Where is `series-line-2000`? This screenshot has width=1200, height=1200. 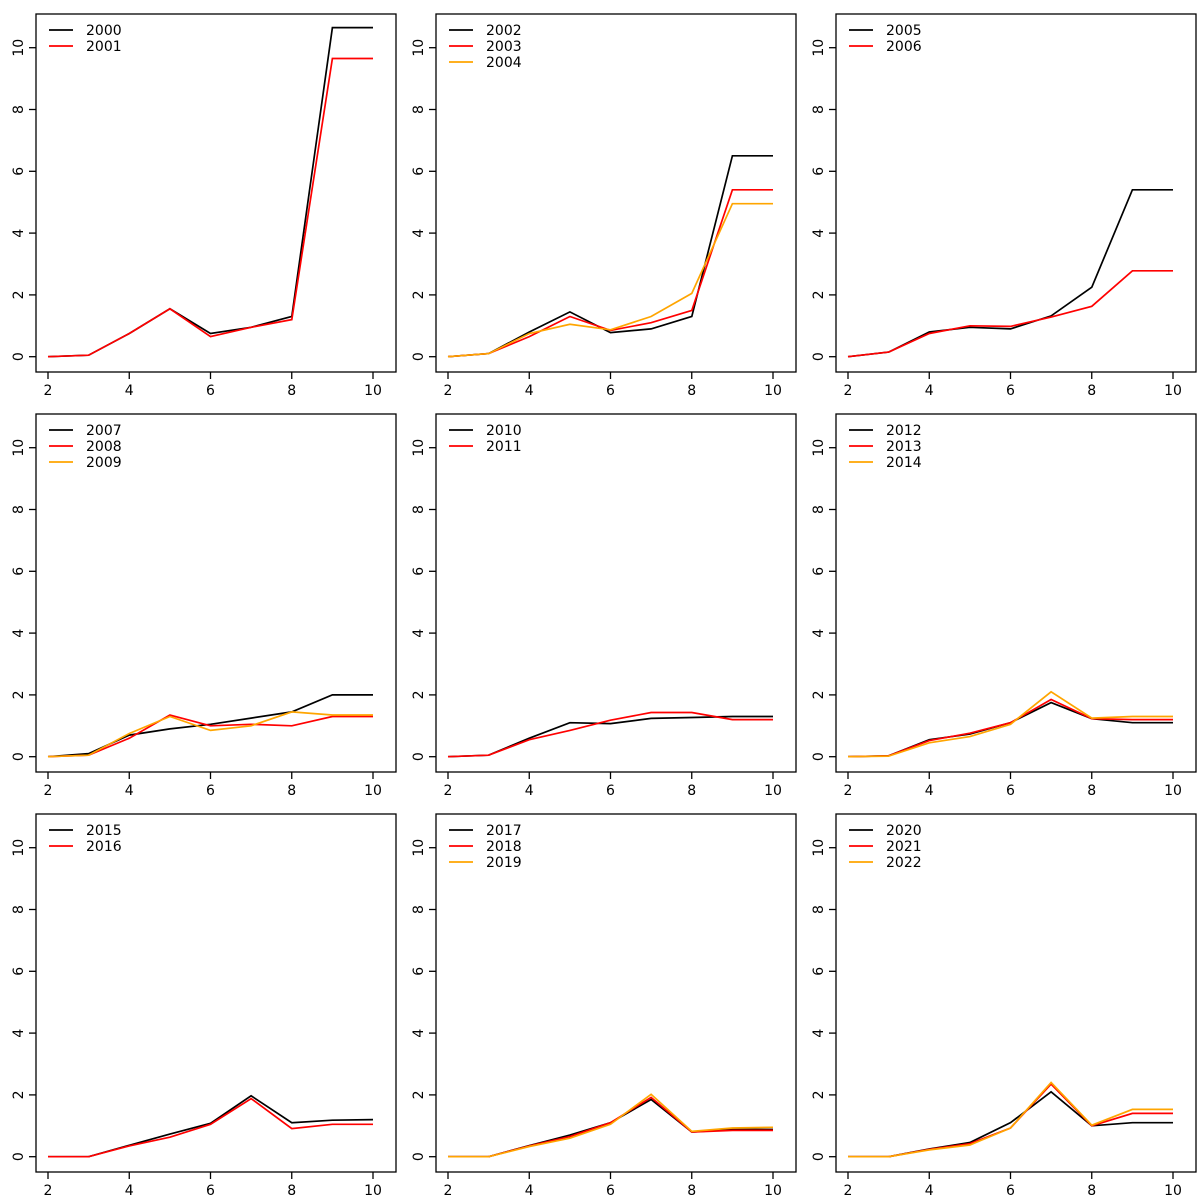
series-line-2000 is located at coordinates (210, 192).